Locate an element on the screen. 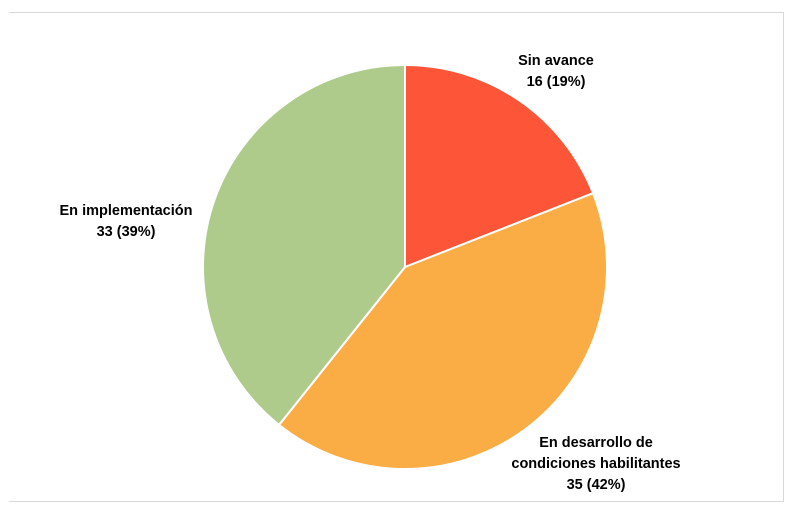  slice-label-implementacion: En implementación is located at coordinates (126, 211).